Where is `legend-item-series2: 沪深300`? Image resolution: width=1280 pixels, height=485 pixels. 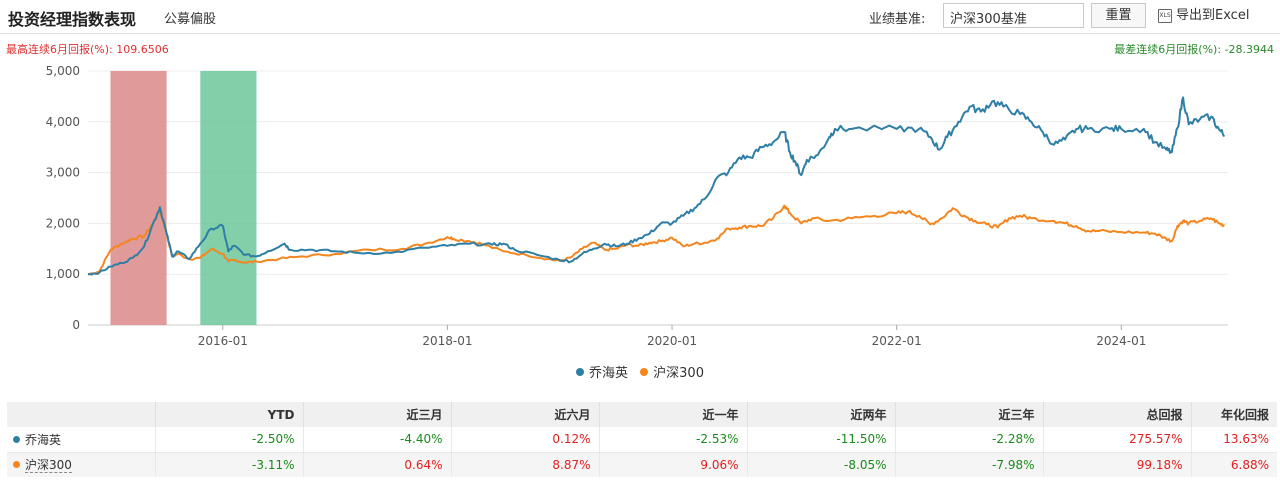
legend-item-series2: 沪深300 is located at coordinates (672, 371).